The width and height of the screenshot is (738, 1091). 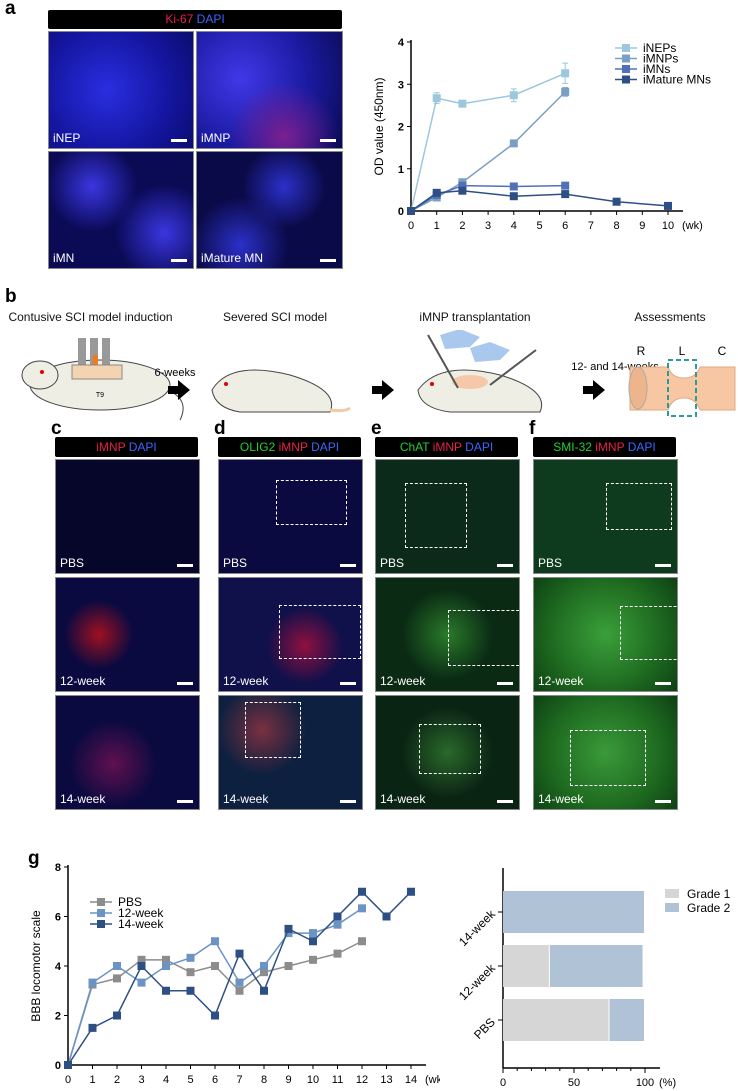 What do you see at coordinates (313, 1080) in the screenshot?
I see `x-tick-label: 10` at bounding box center [313, 1080].